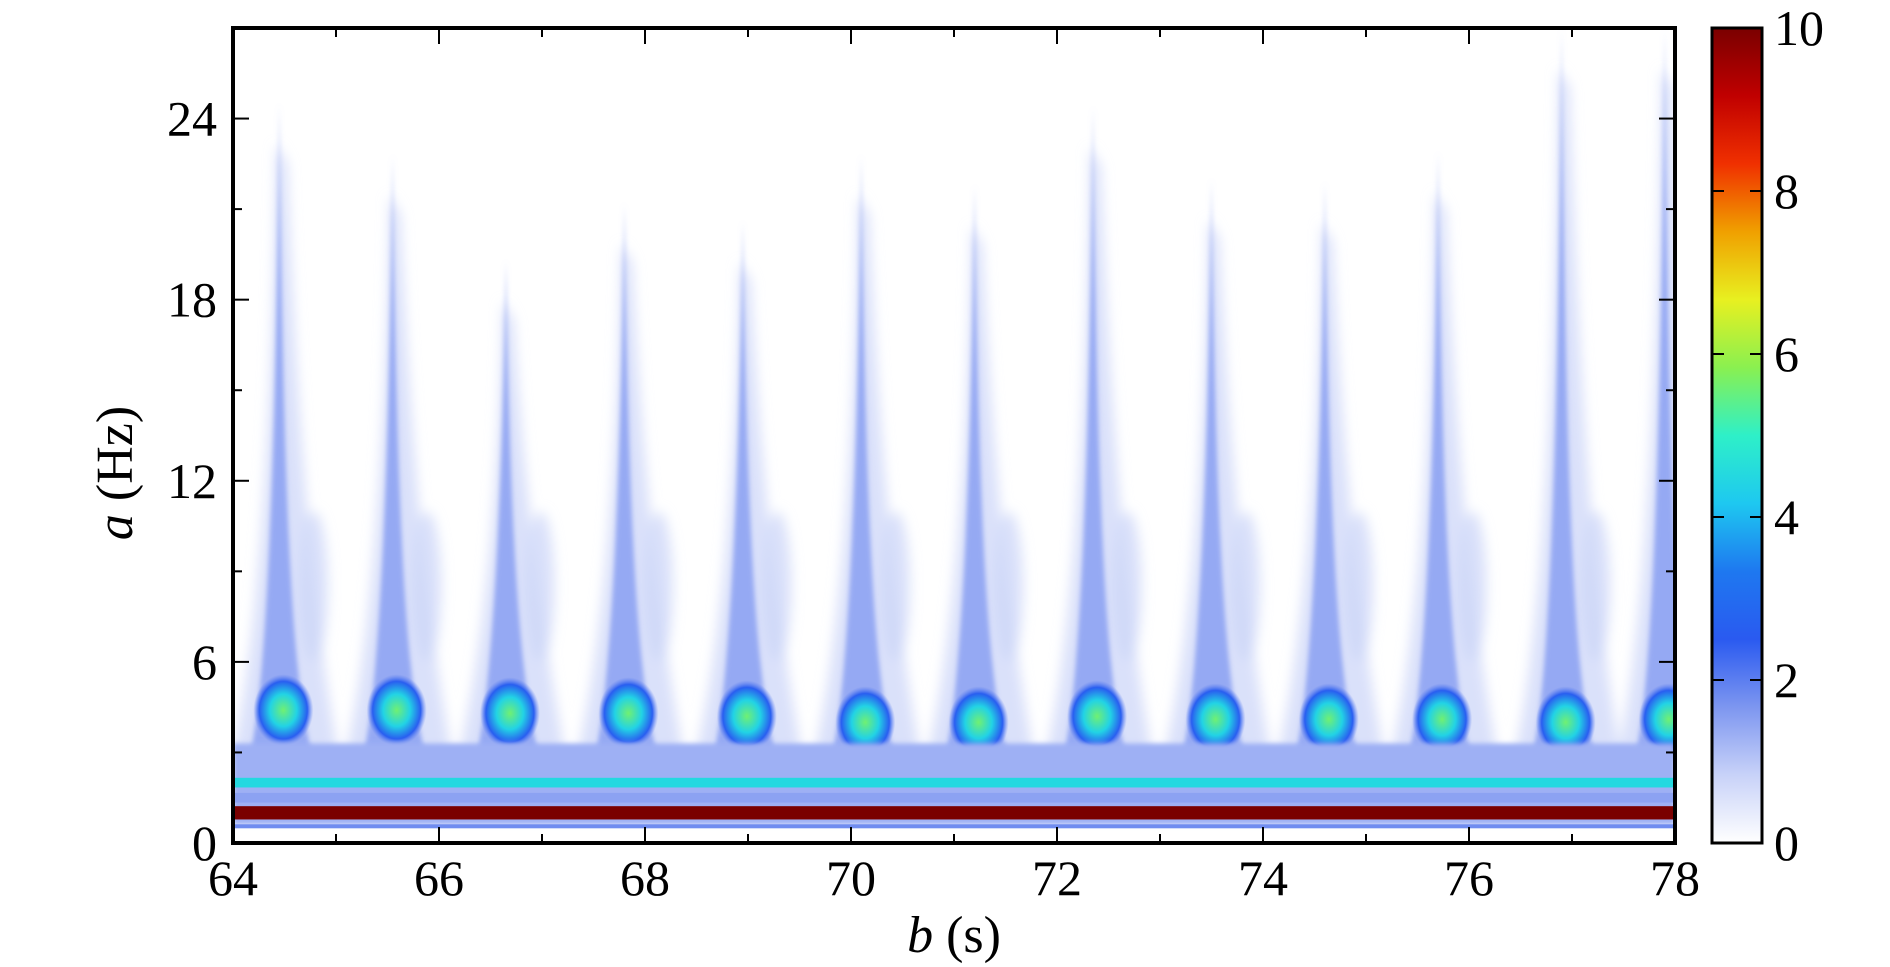 The height and width of the screenshot is (967, 1890). What do you see at coordinates (1675, 878) in the screenshot?
I see `x-tick-label: 78` at bounding box center [1675, 878].